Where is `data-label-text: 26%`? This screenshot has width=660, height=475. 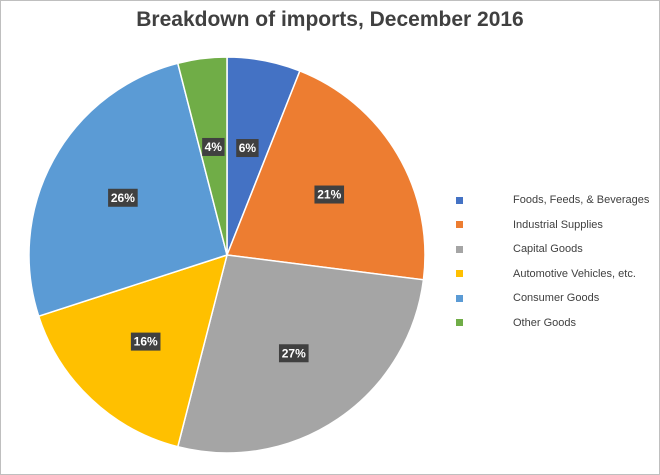
data-label-text: 26% is located at coordinates (123, 198).